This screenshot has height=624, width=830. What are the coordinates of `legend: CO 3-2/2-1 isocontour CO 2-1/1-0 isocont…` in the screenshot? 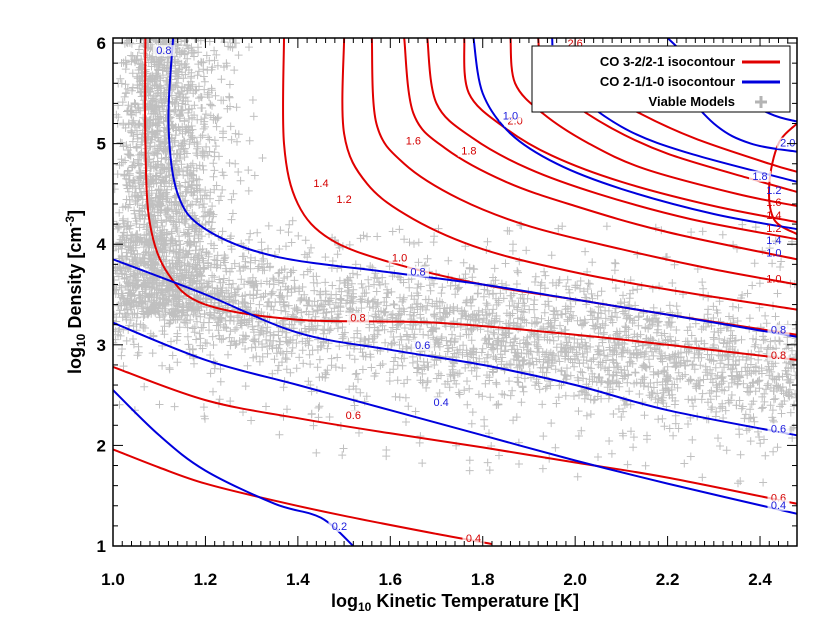 It's located at (661, 79).